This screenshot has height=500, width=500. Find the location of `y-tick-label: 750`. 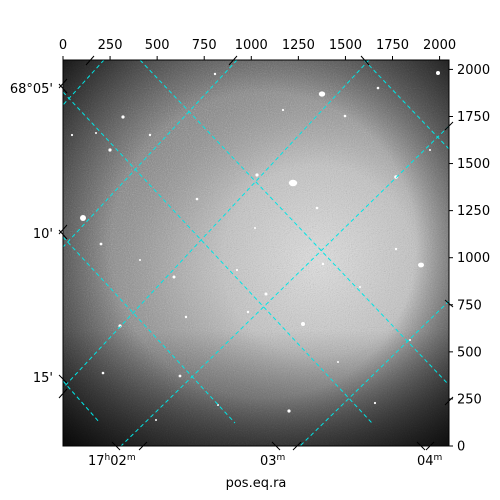

y-tick-label: 750 is located at coordinates (469, 305).